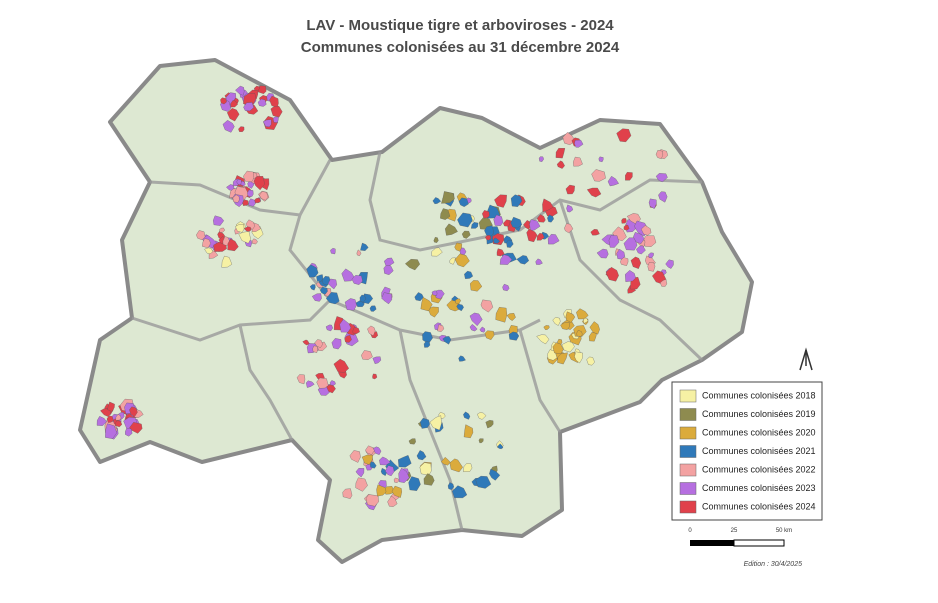  What do you see at coordinates (759, 395) in the screenshot?
I see `legend-label: Communes colonisées 2018` at bounding box center [759, 395].